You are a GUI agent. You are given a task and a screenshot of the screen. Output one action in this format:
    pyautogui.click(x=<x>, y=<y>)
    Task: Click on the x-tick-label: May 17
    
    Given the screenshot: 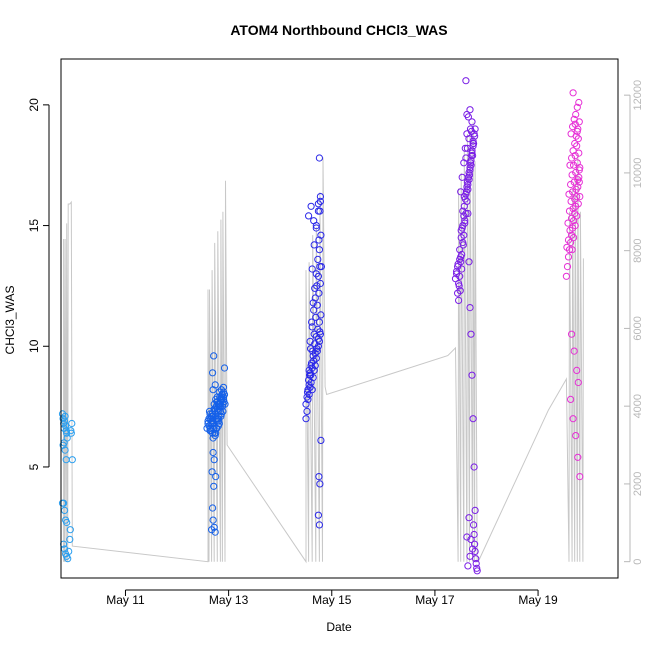 What is the action you would take?
    pyautogui.click(x=435, y=600)
    